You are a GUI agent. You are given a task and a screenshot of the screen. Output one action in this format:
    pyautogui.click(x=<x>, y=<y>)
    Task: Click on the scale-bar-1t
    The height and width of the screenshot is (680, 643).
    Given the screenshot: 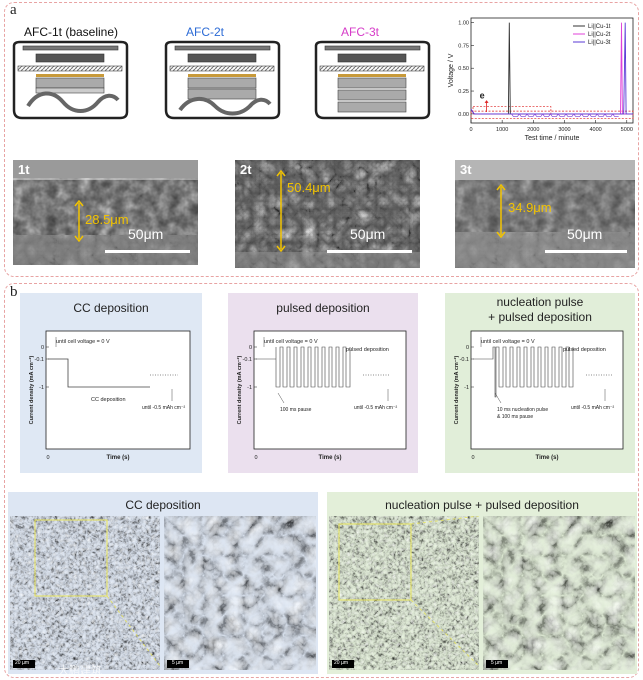 What is the action you would take?
    pyautogui.click(x=147, y=251)
    